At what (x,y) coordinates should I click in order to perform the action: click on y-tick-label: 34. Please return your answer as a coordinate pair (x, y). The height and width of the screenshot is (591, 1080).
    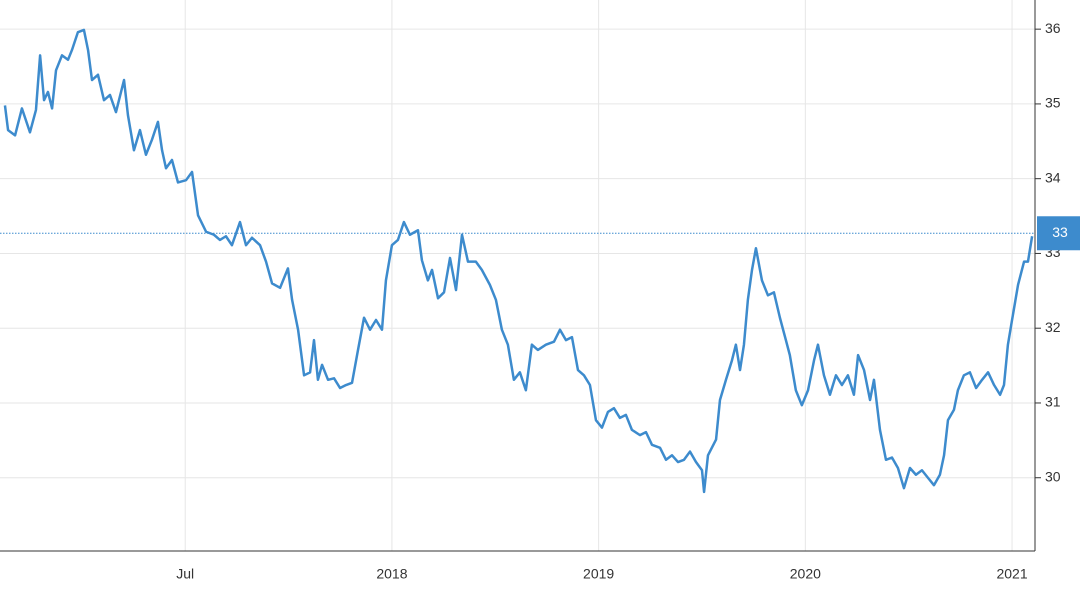
    Looking at the image, I should click on (1053, 177).